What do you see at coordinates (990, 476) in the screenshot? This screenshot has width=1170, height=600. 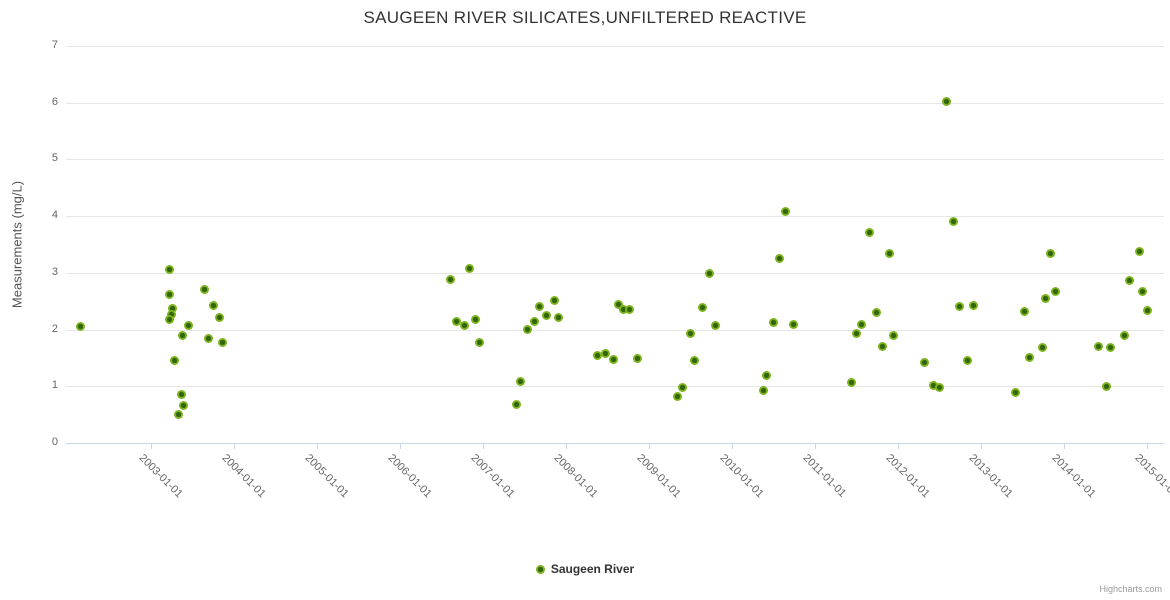 I see `x-axis-tick-label: 2013-01-01` at bounding box center [990, 476].